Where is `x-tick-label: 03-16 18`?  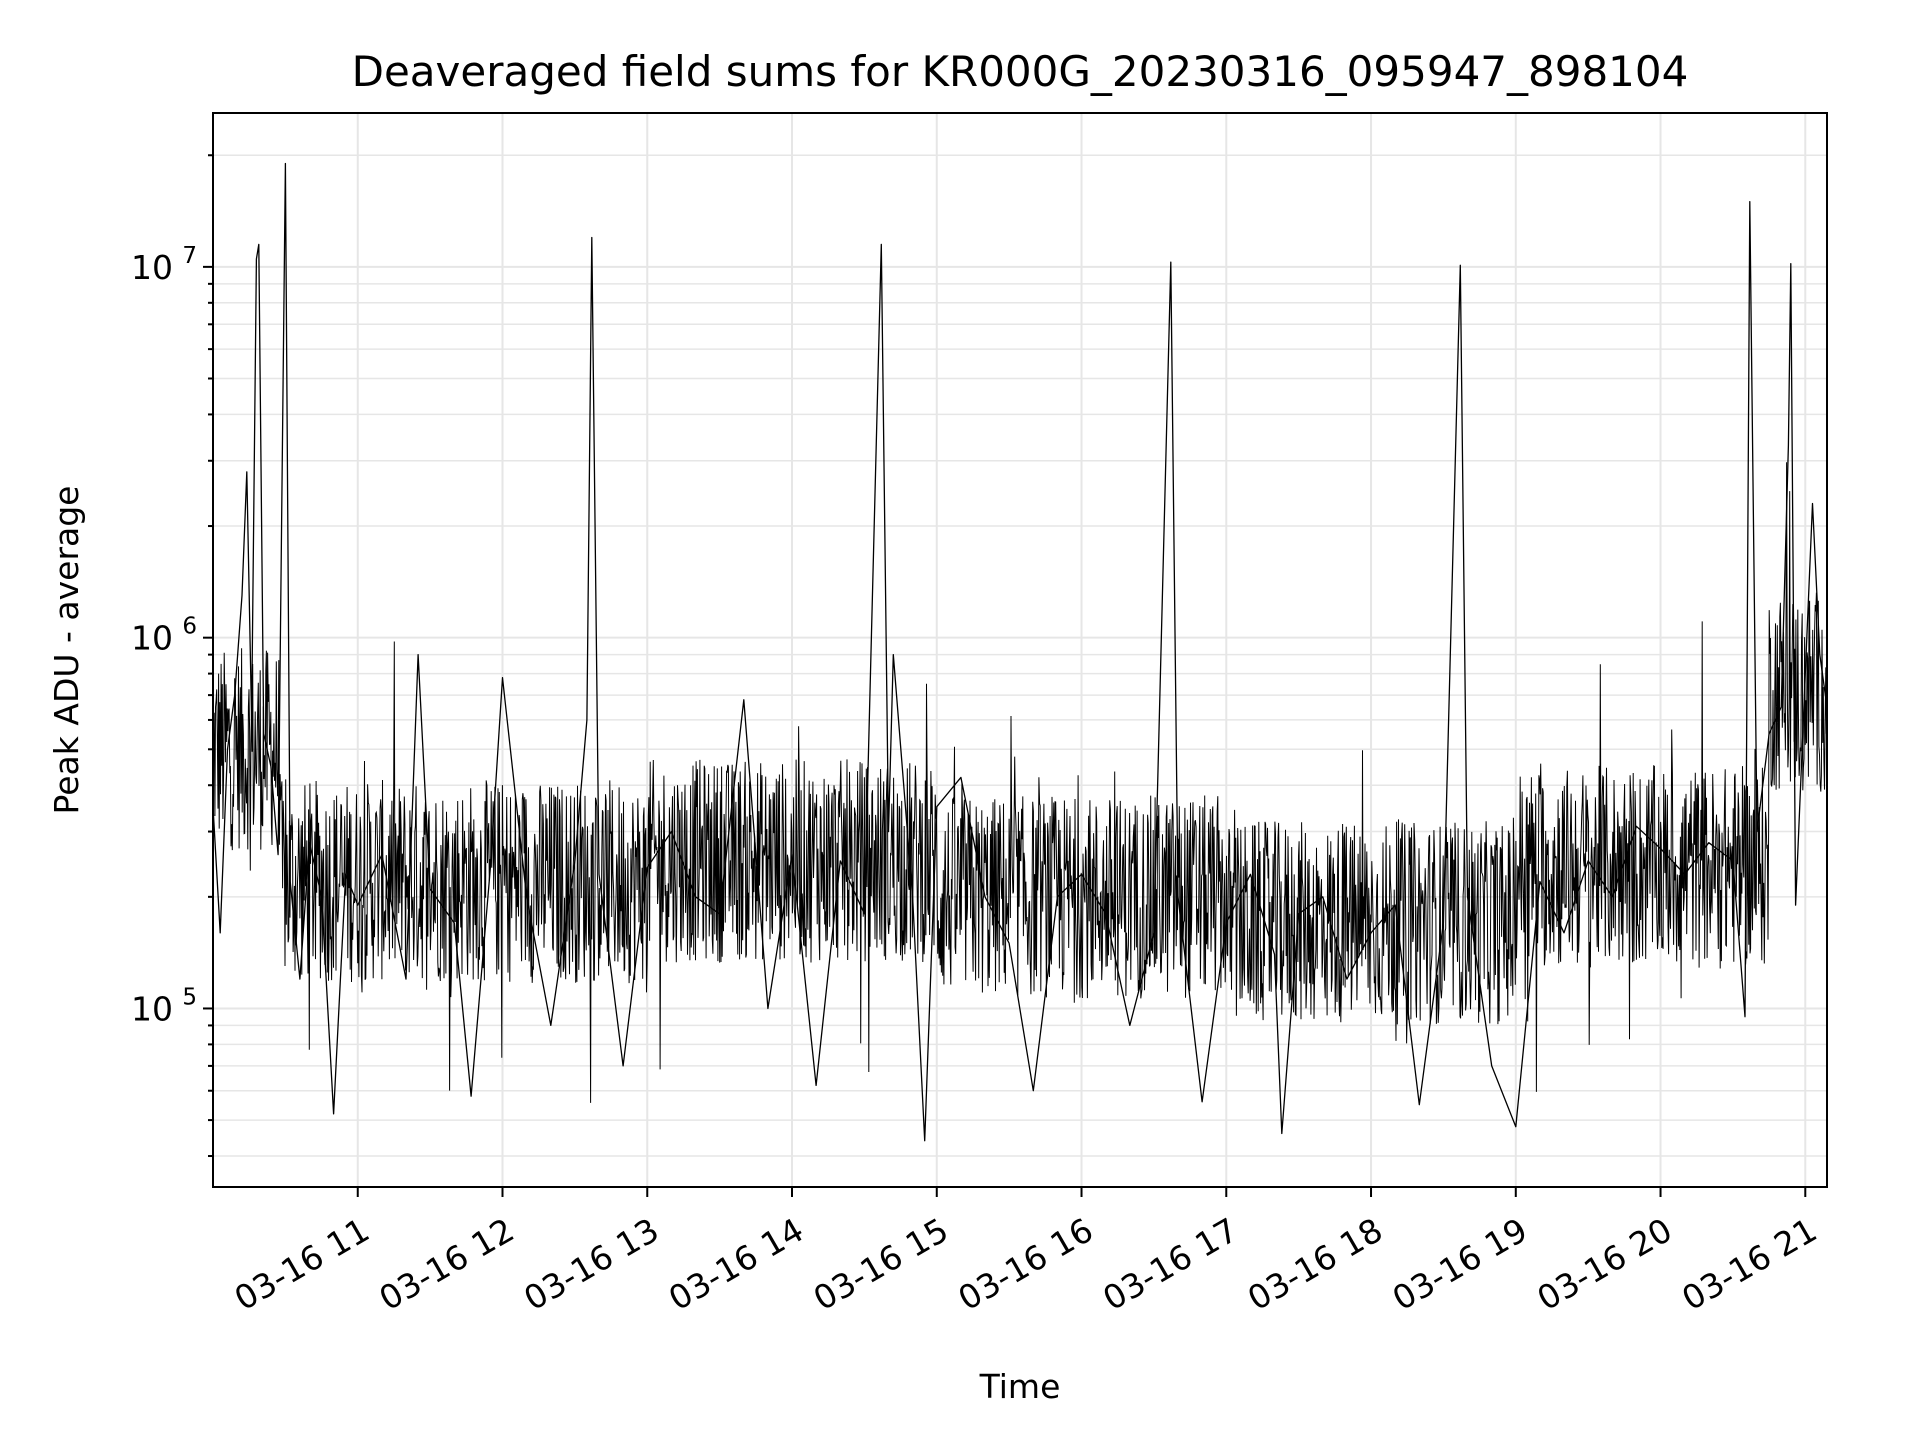
x-tick-label: 03-16 18 is located at coordinates (1315, 1264).